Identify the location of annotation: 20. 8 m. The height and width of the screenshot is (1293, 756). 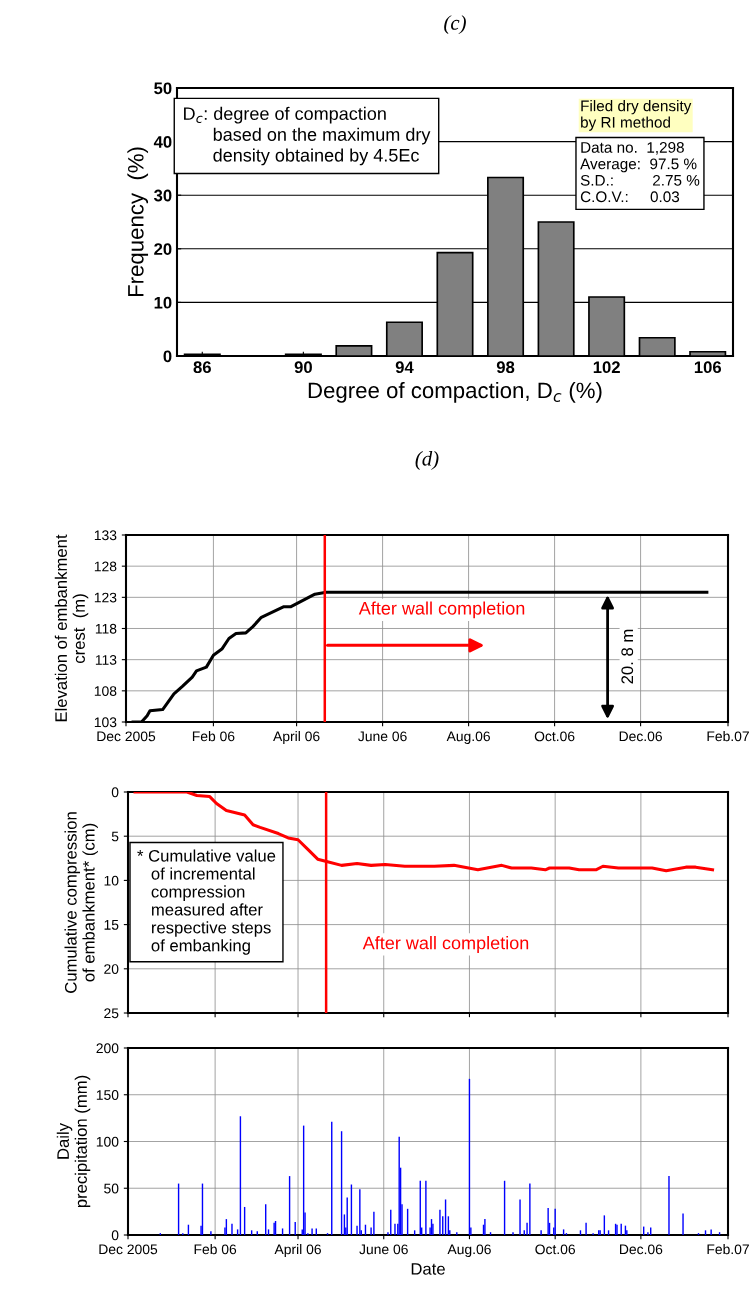
(627, 656).